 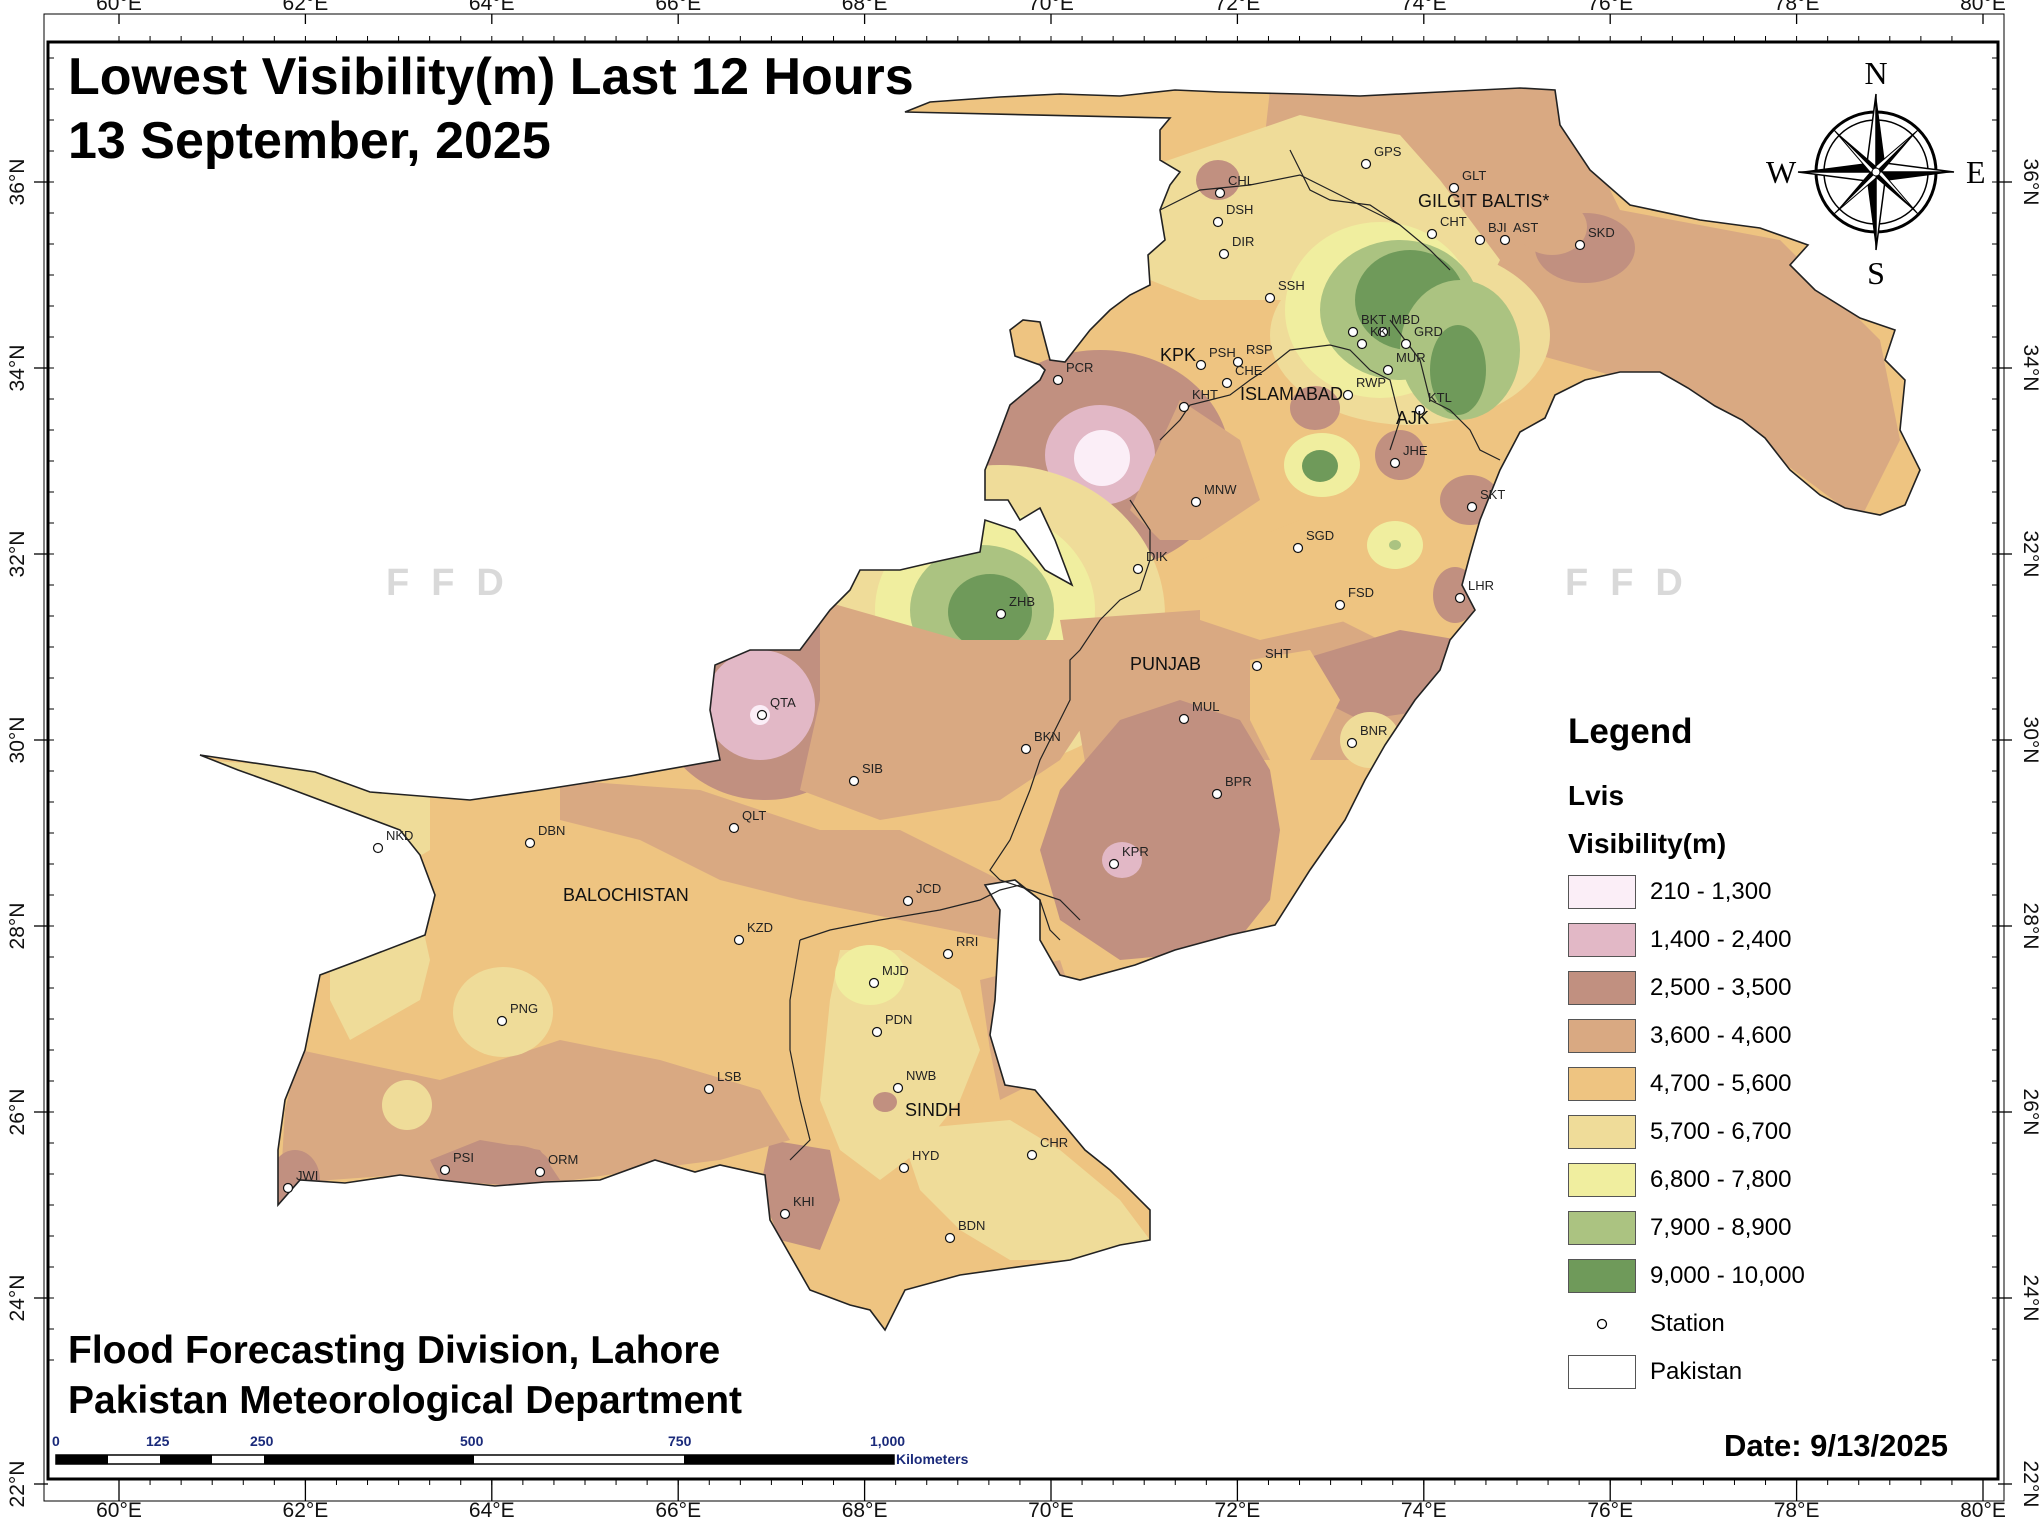 What do you see at coordinates (1015, 607) in the screenshot?
I see `station-zhb: ZHB` at bounding box center [1015, 607].